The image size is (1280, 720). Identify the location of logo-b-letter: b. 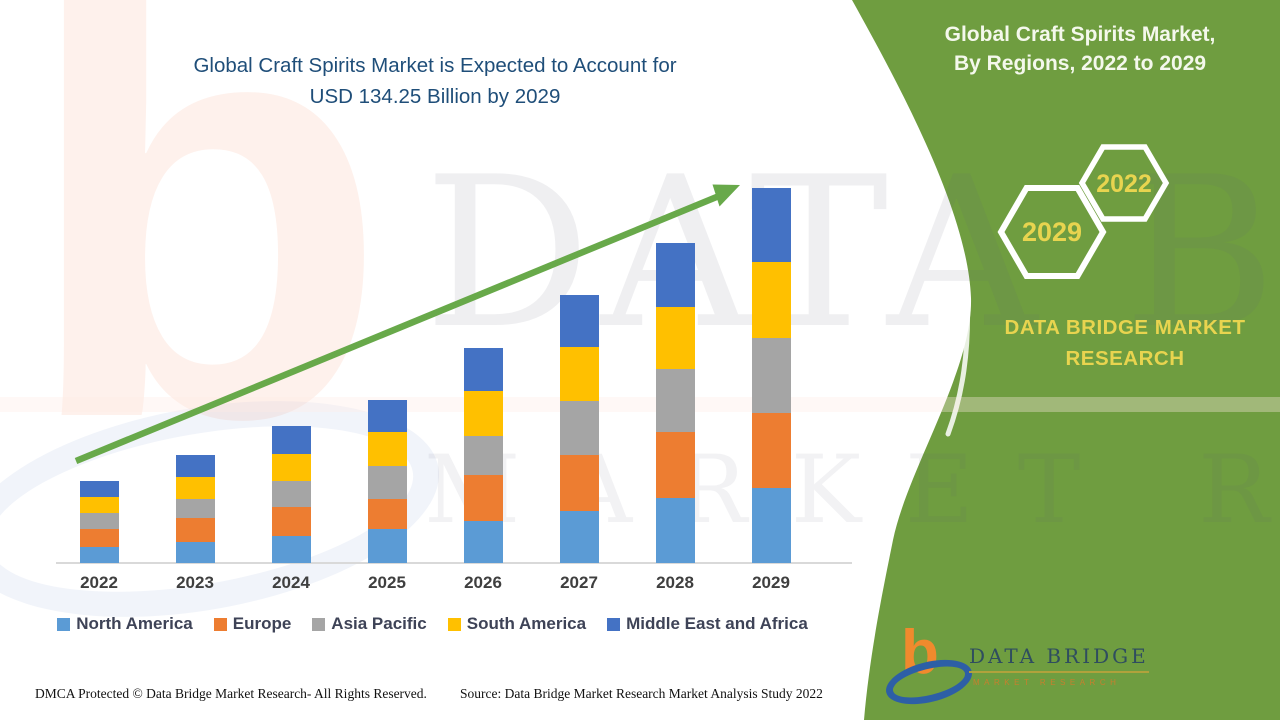
(920, 652).